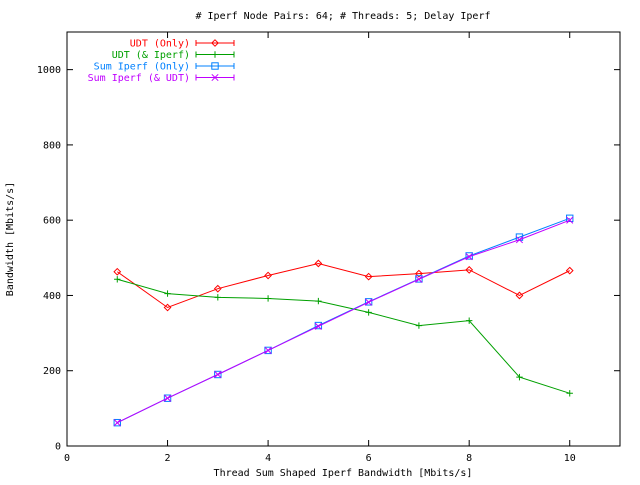 The width and height of the screenshot is (640, 485). Describe the element at coordinates (52, 296) in the screenshot. I see `y-tick-label: 400` at that location.